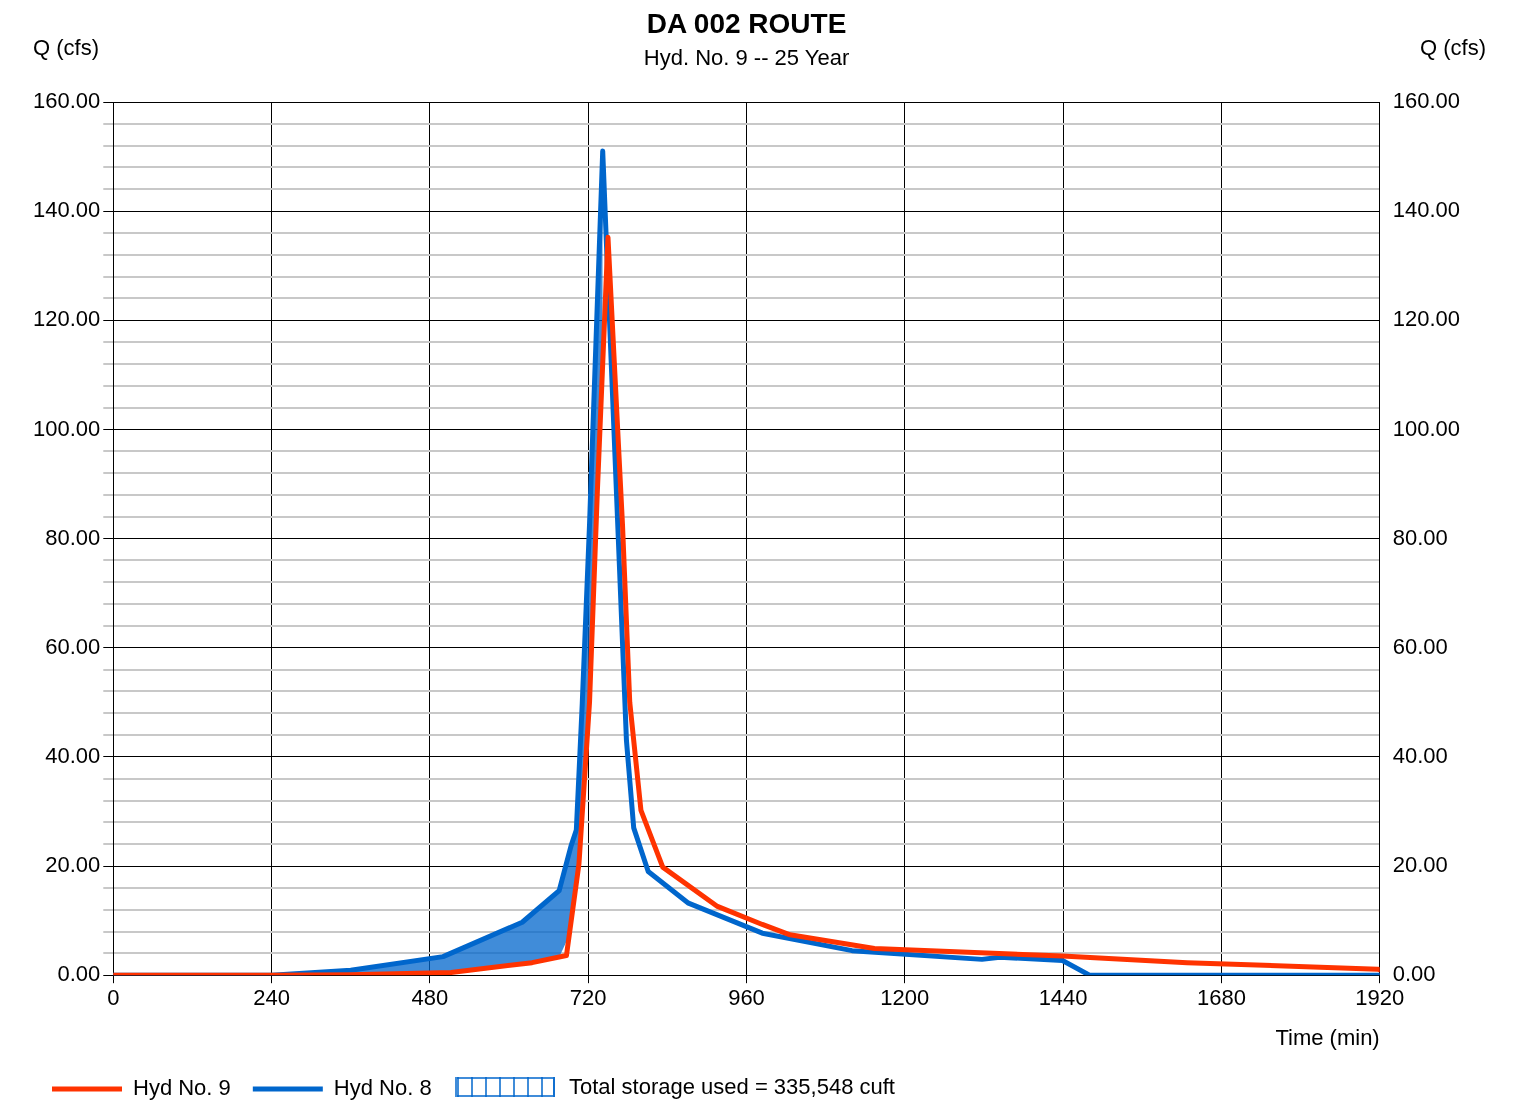 The height and width of the screenshot is (1110, 1513). Describe the element at coordinates (66, 319) in the screenshot. I see `y-tick-label: 120.00` at that location.